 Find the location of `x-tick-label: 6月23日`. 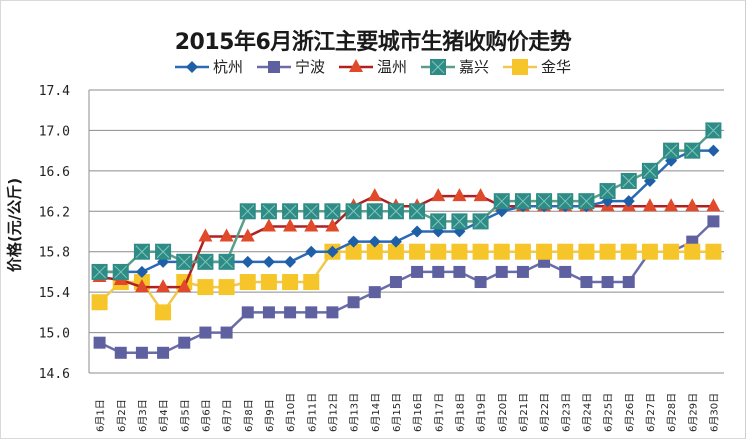

x-tick-label: 6月23日 is located at coordinates (566, 412).